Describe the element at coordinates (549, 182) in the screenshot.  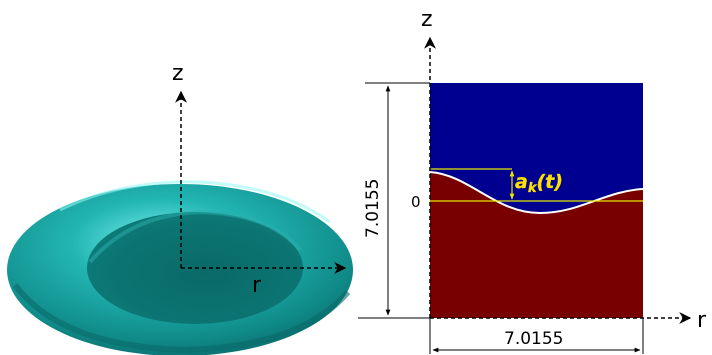
I see `amplitude-argument: (t)` at that location.